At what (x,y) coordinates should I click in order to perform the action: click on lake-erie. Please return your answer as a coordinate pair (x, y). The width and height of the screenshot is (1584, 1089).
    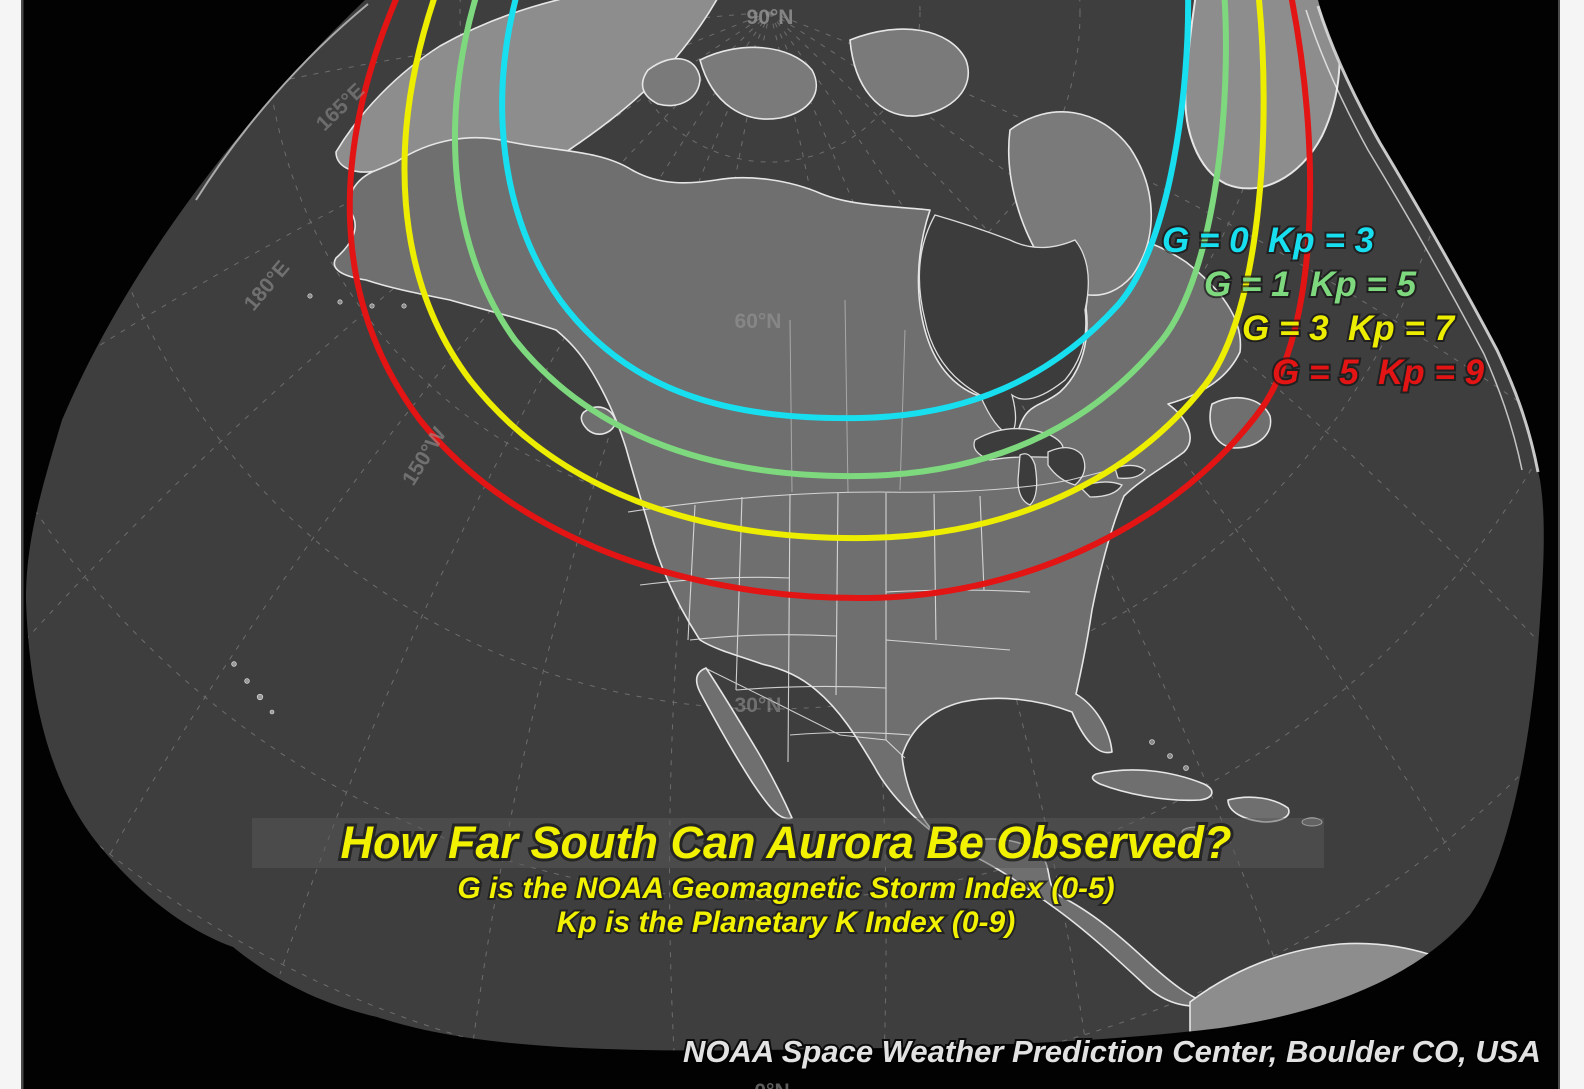
    Looking at the image, I should click on (1100, 489).